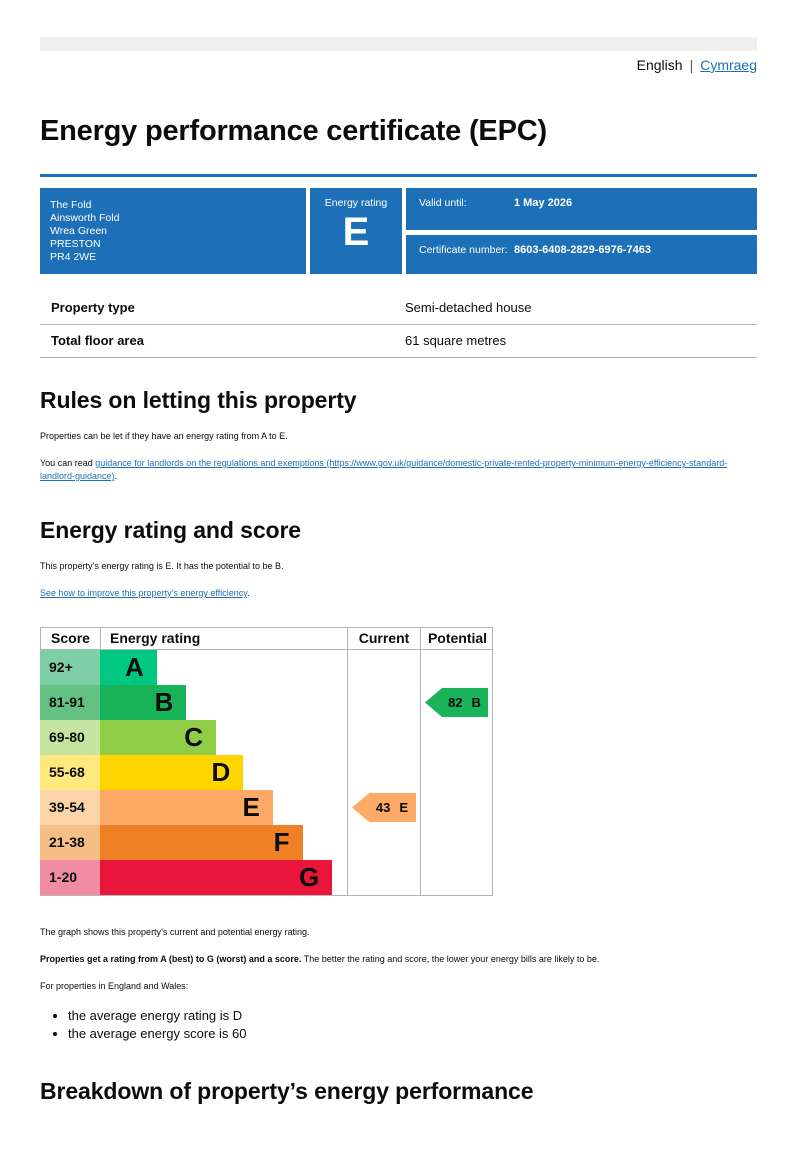 The height and width of the screenshot is (1169, 800). What do you see at coordinates (75, 244) in the screenshot?
I see `address-line: PRESTON` at bounding box center [75, 244].